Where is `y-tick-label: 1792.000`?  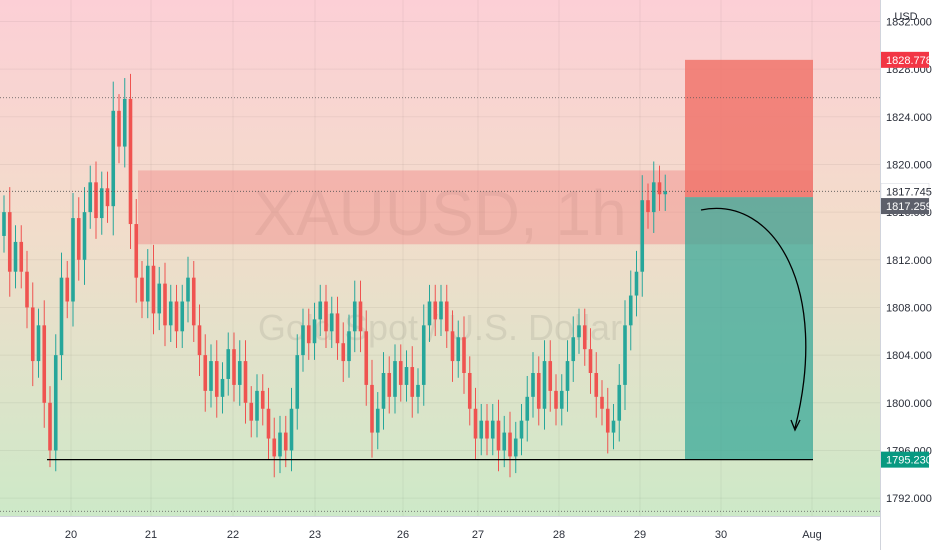 y-tick-label: 1792.000 is located at coordinates (909, 499).